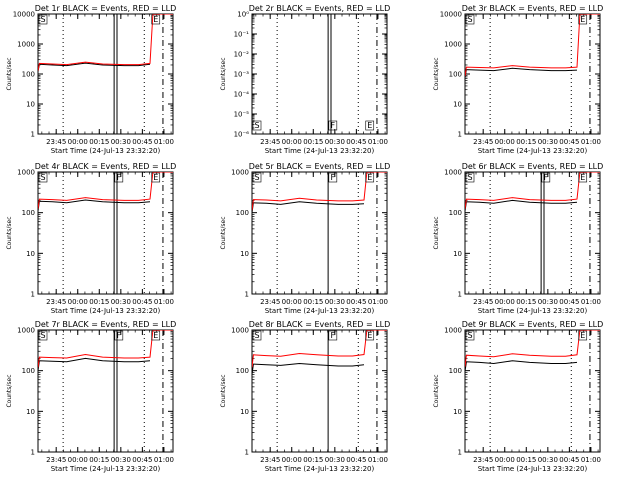 The image size is (640, 480). I want to click on y-tick-label: 10⁻⁵, so click(242, 115).